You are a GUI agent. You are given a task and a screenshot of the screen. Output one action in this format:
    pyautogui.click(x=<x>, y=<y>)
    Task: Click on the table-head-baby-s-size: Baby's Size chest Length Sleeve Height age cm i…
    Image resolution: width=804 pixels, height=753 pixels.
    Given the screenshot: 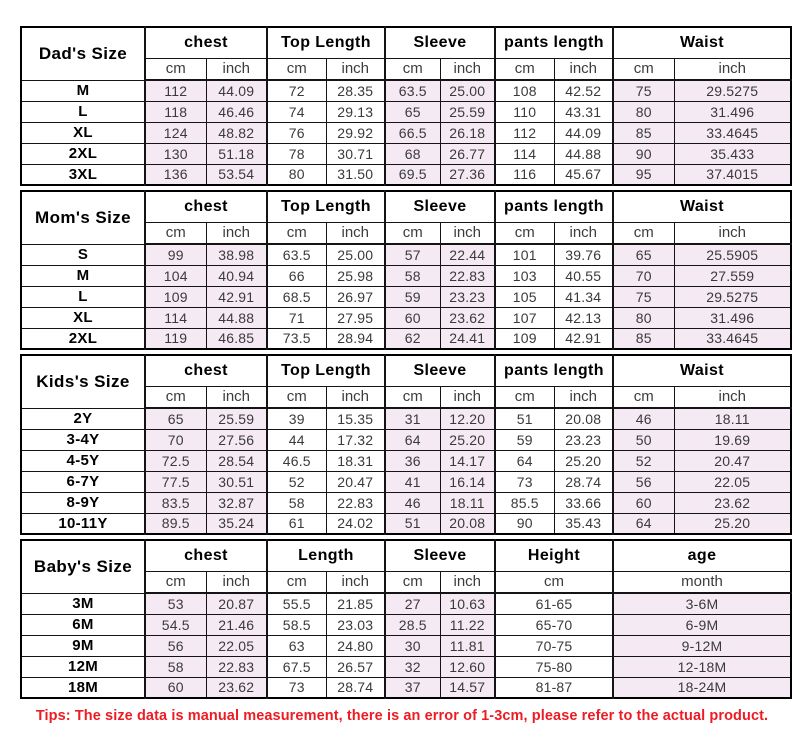 What is the action you would take?
    pyautogui.click(x=406, y=566)
    